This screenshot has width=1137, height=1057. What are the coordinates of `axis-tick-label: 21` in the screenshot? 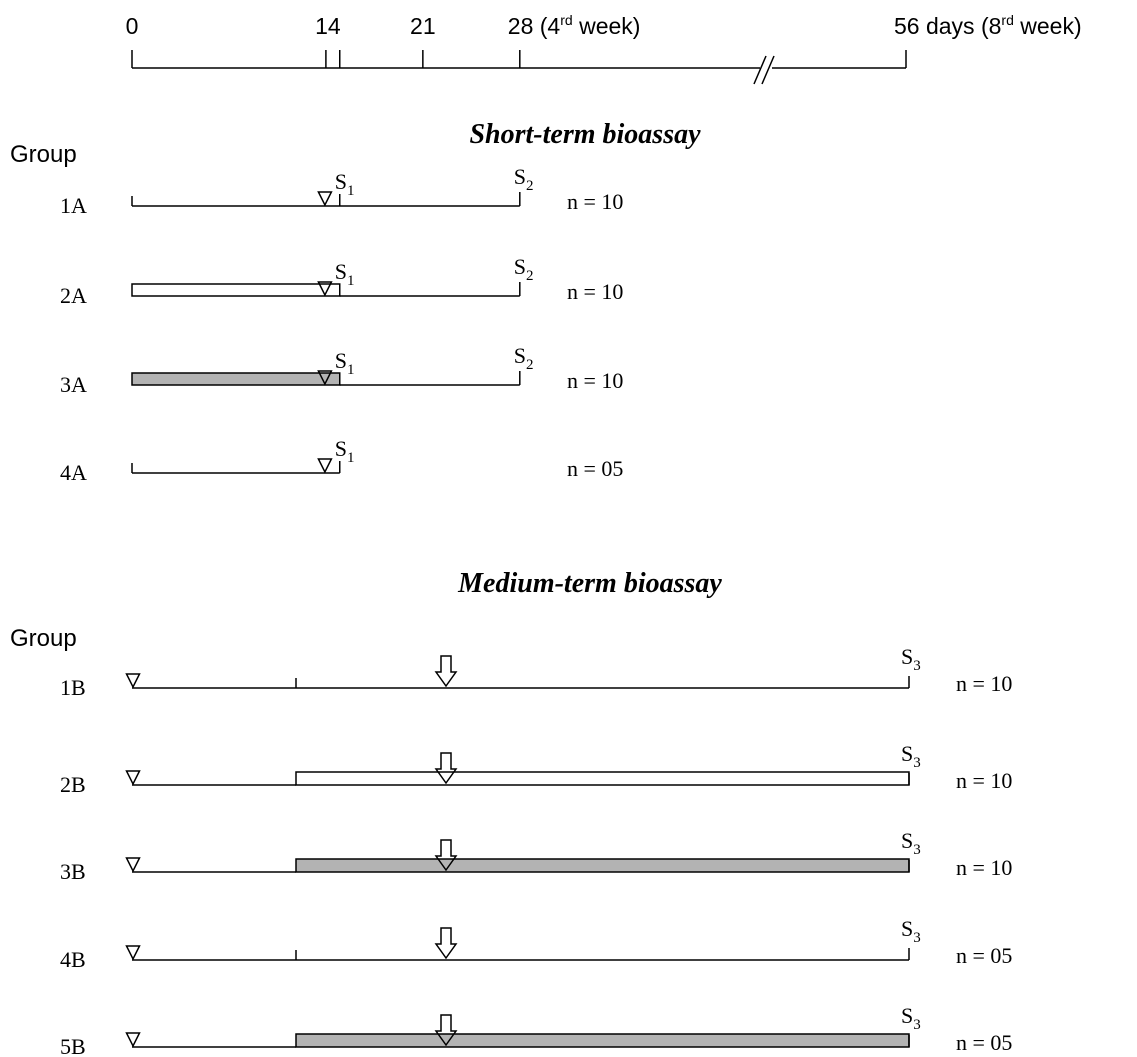 It's located at (423, 26).